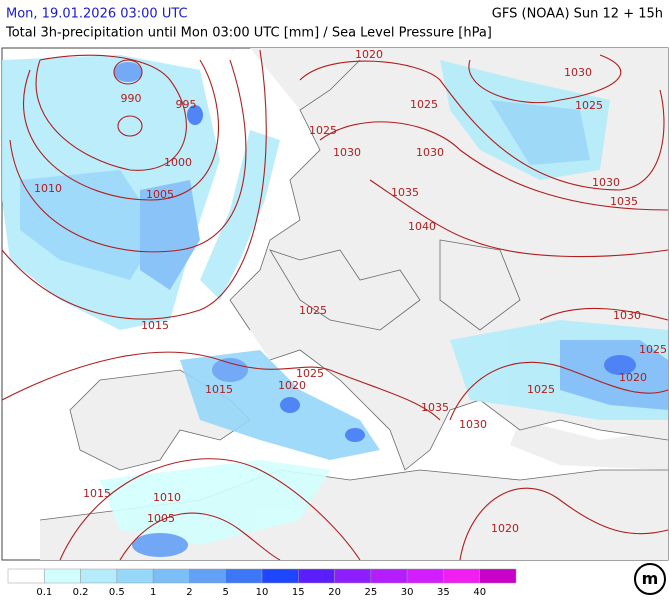 The image size is (669, 600). Describe the element at coordinates (577, 14) in the screenshot. I see `model-run: GFS (NOAA) Sun 12 + 15h` at that location.